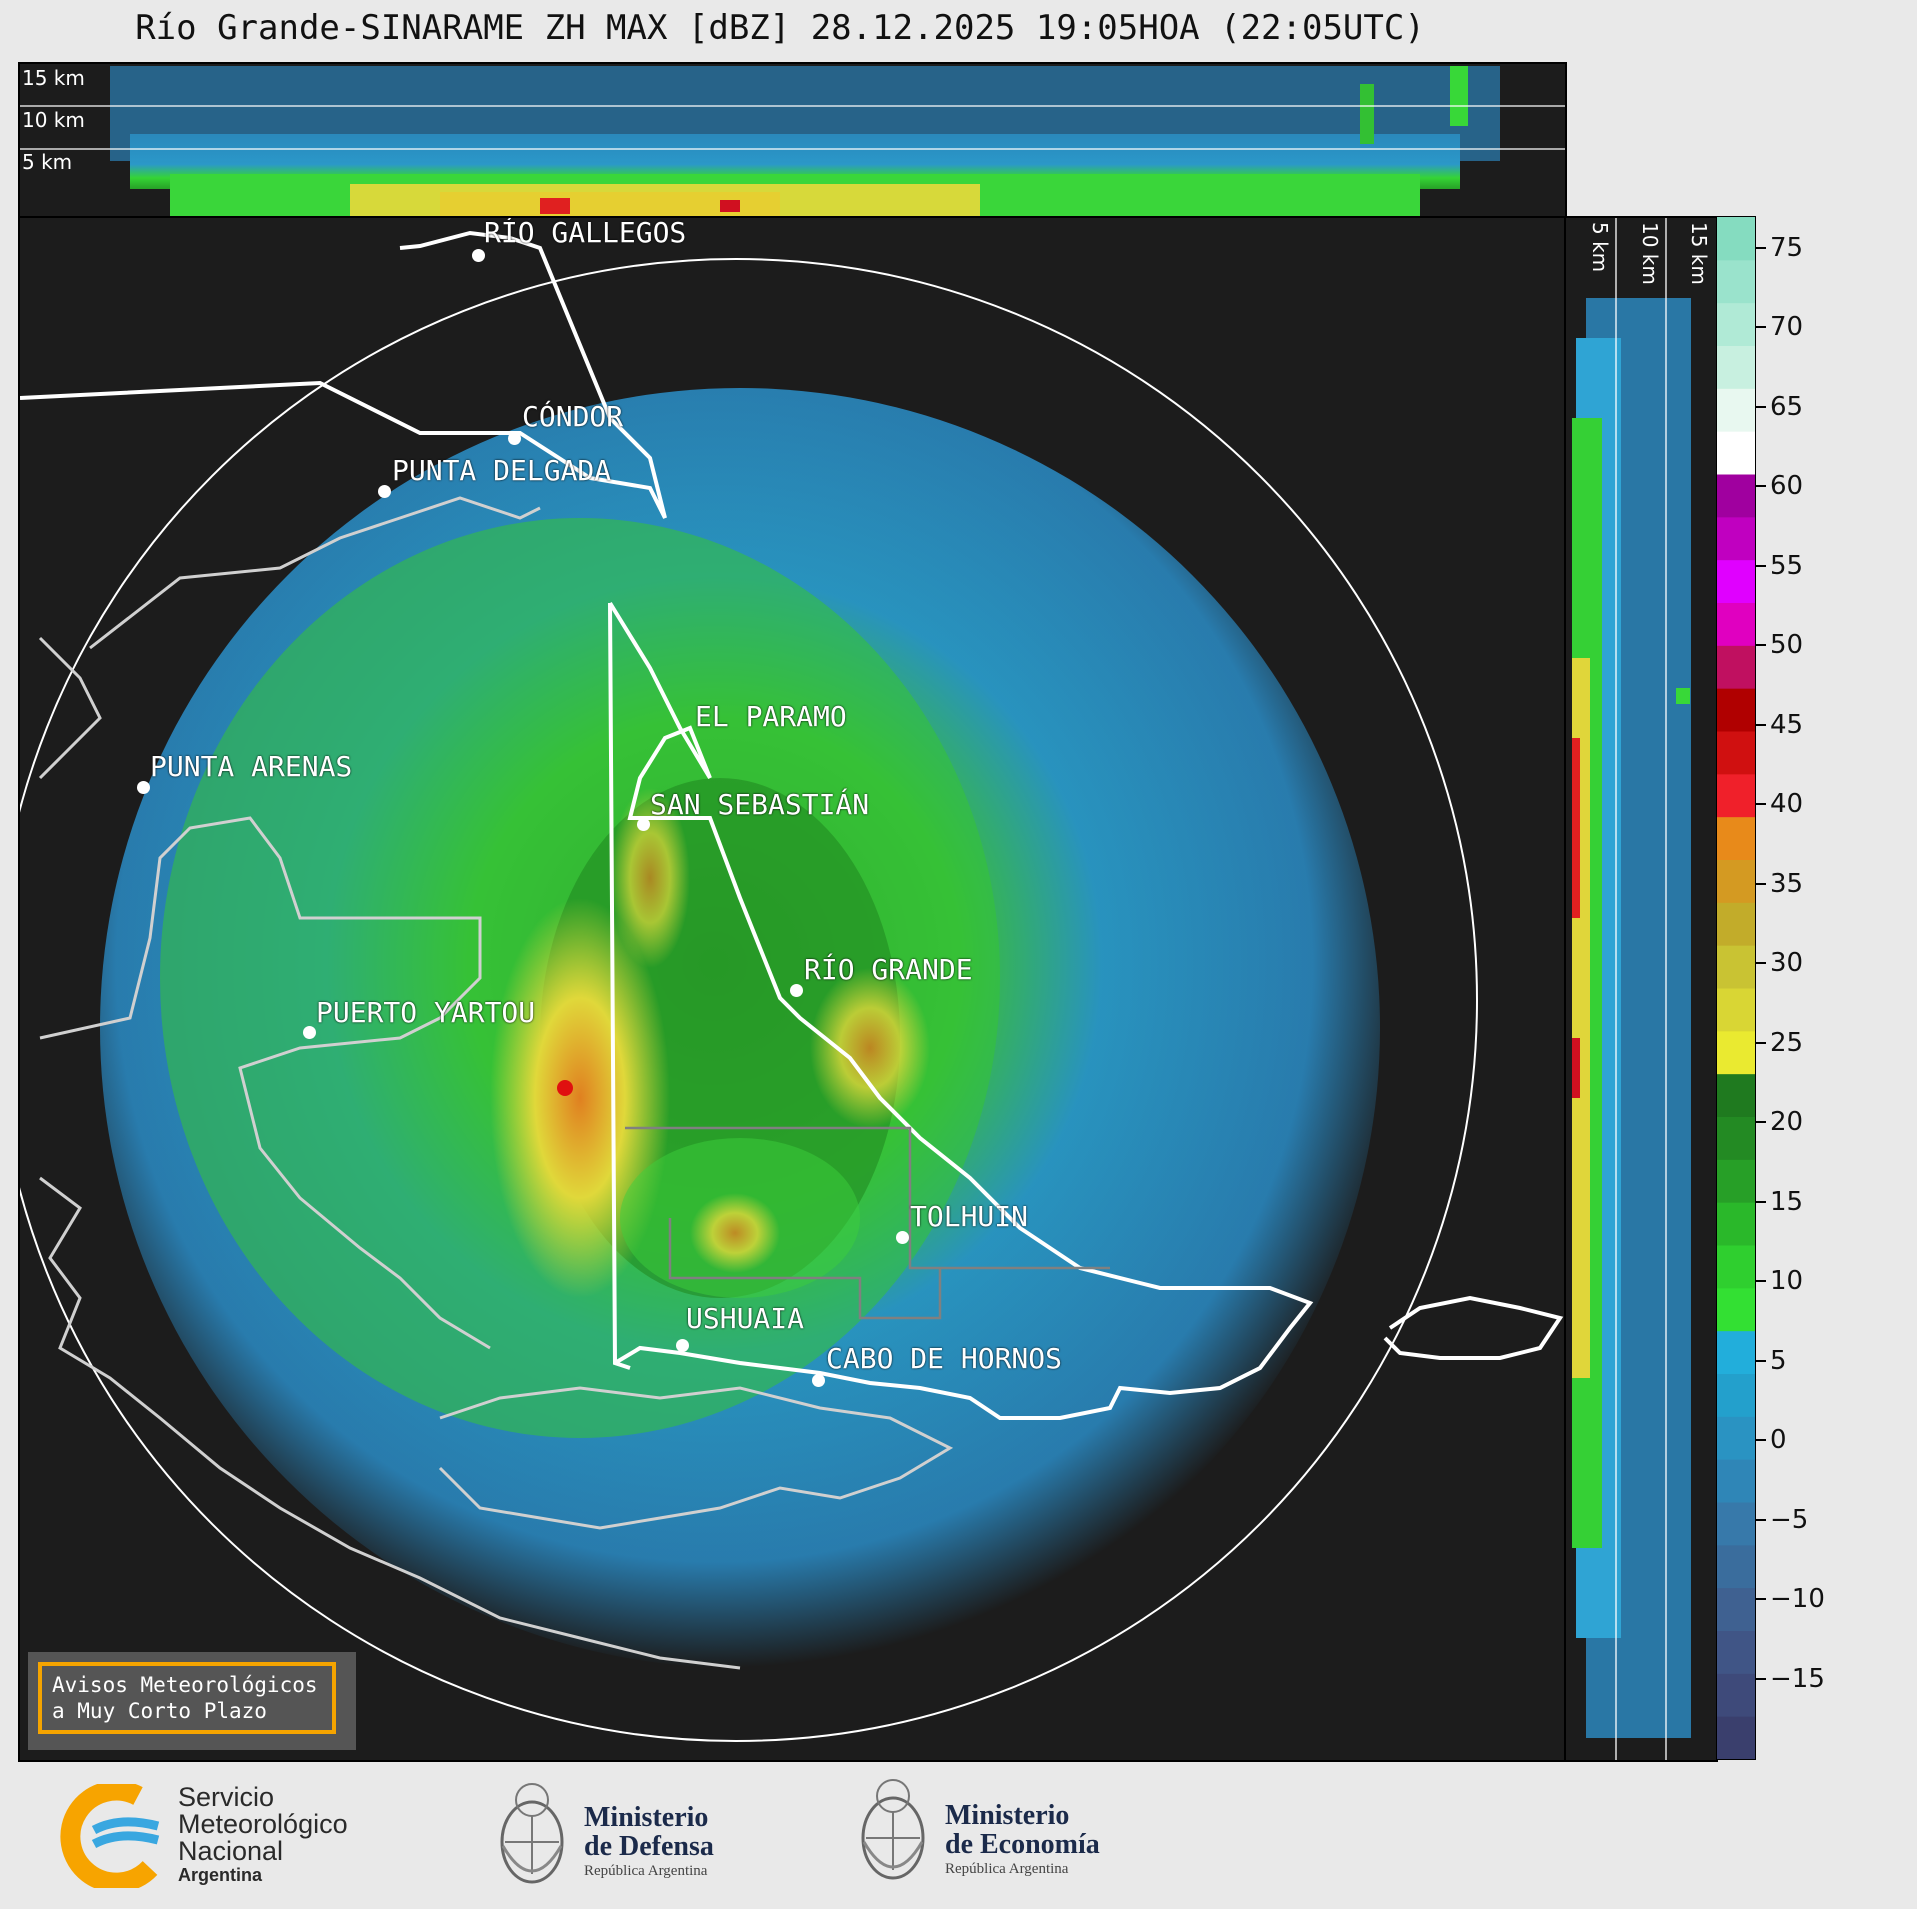 The width and height of the screenshot is (1917, 1909). What do you see at coordinates (1787, 486) in the screenshot?
I see `colorbar-tick-label: 60` at bounding box center [1787, 486].